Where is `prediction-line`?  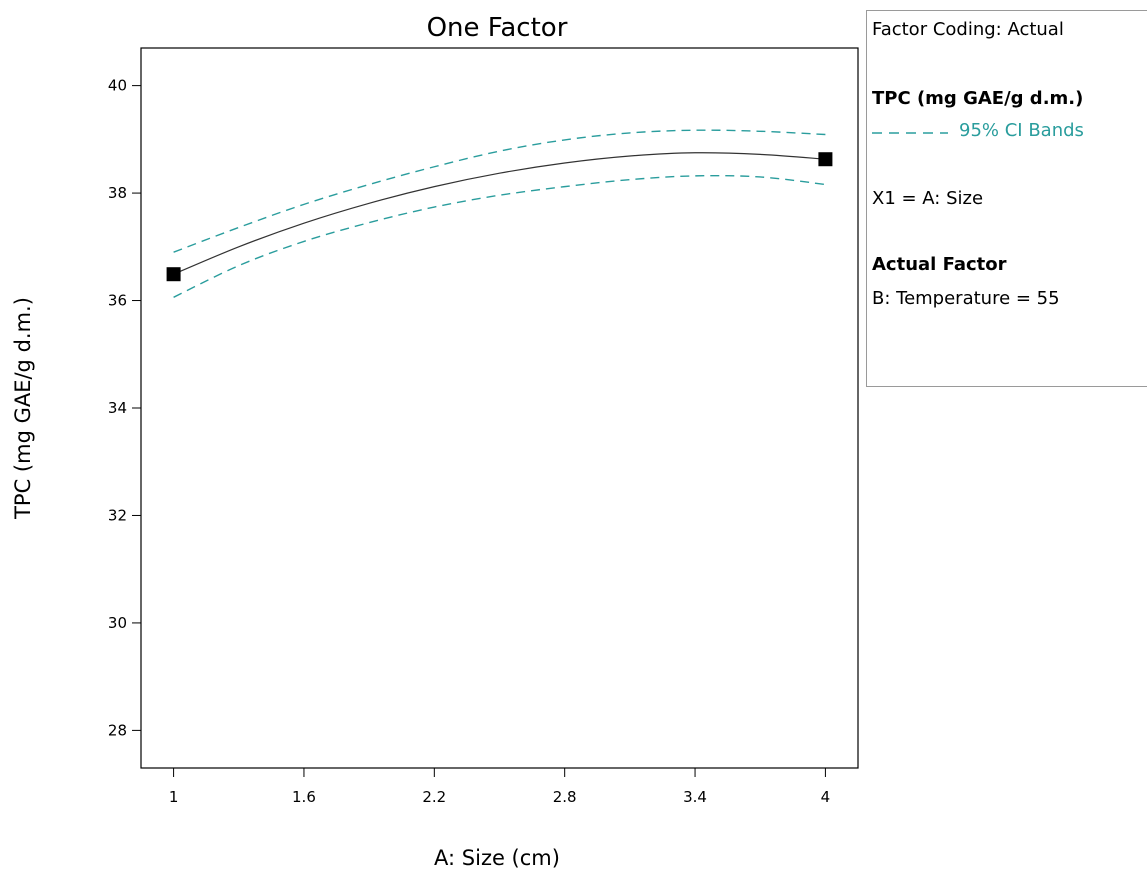 prediction-line is located at coordinates (499, 213).